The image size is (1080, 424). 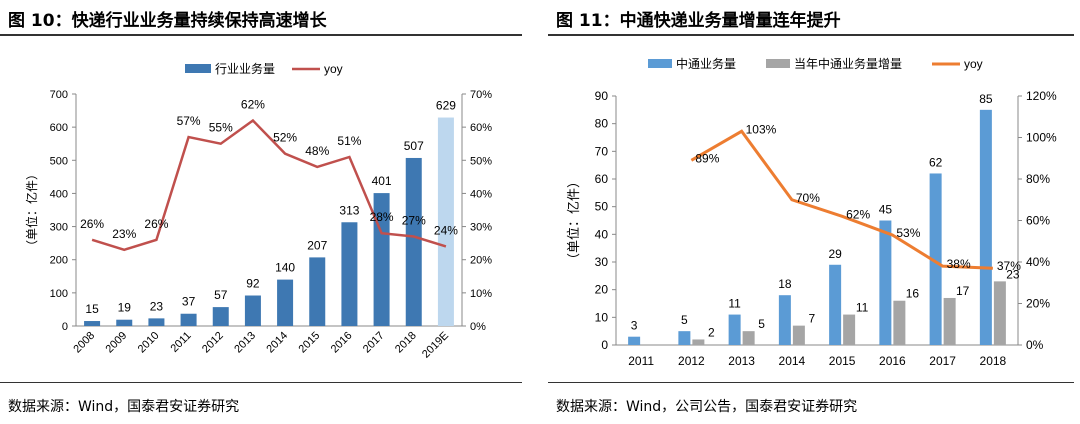 What do you see at coordinates (908, 233) in the screenshot?
I see `yoy-data-label: 53%` at bounding box center [908, 233].